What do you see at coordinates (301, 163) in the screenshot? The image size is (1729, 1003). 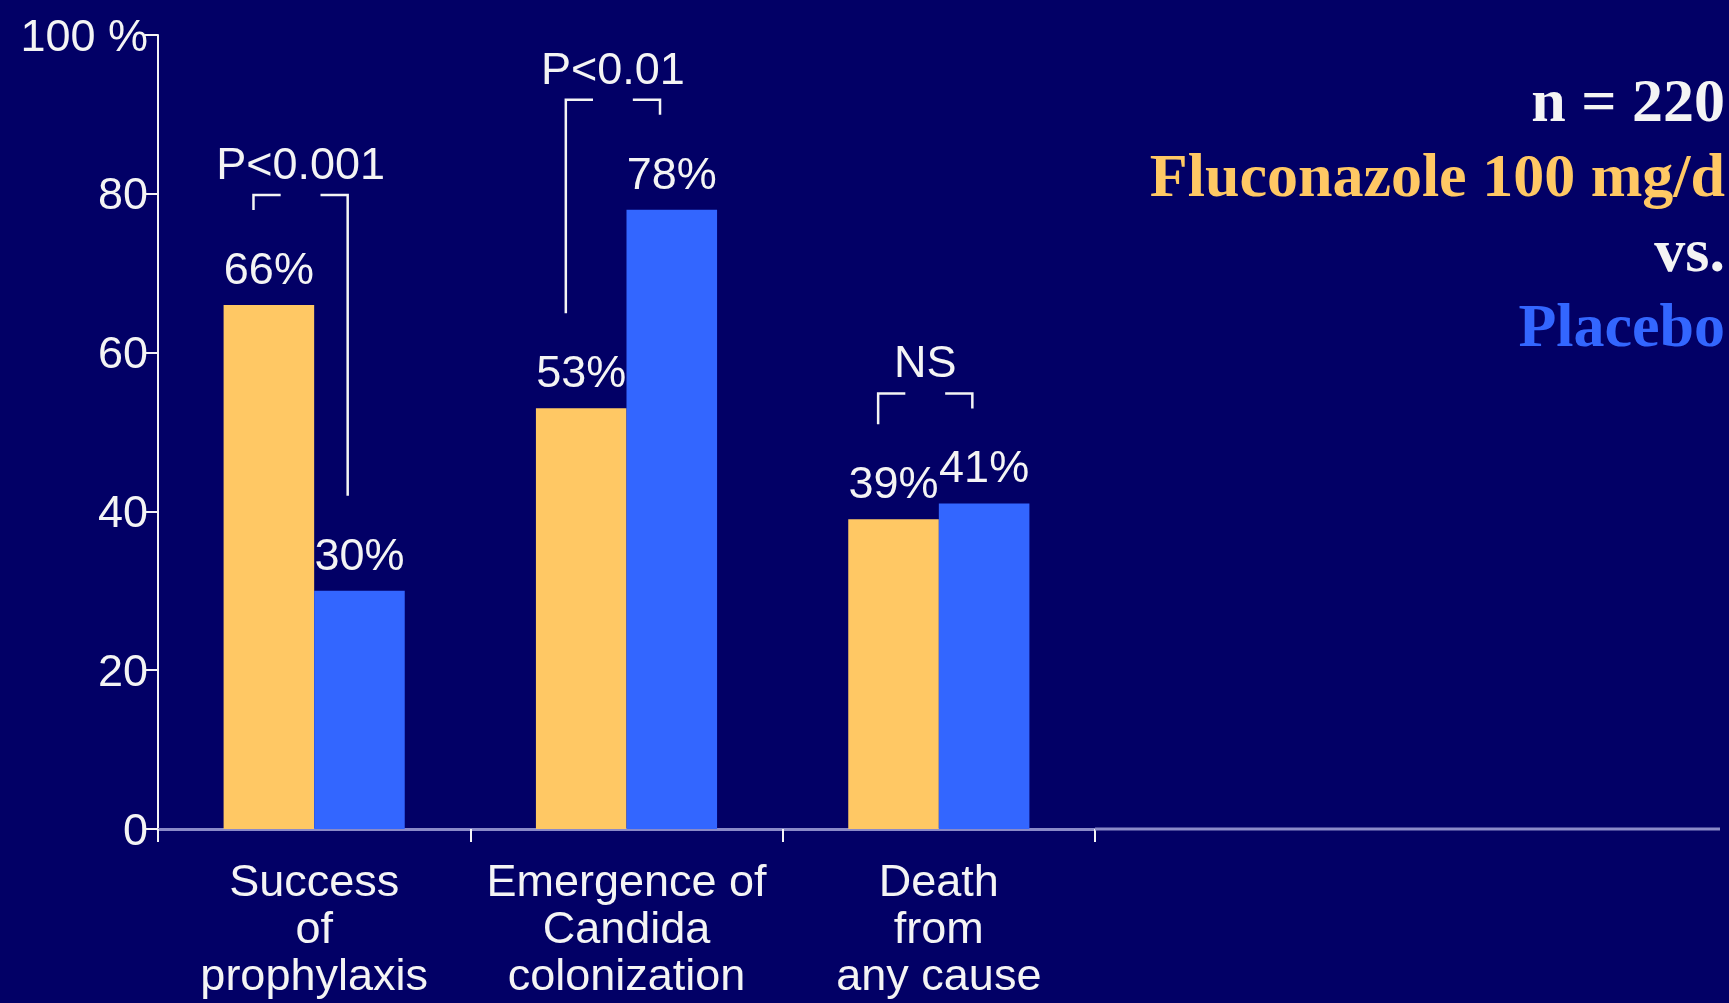 I see `annotation: P<0.001` at bounding box center [301, 163].